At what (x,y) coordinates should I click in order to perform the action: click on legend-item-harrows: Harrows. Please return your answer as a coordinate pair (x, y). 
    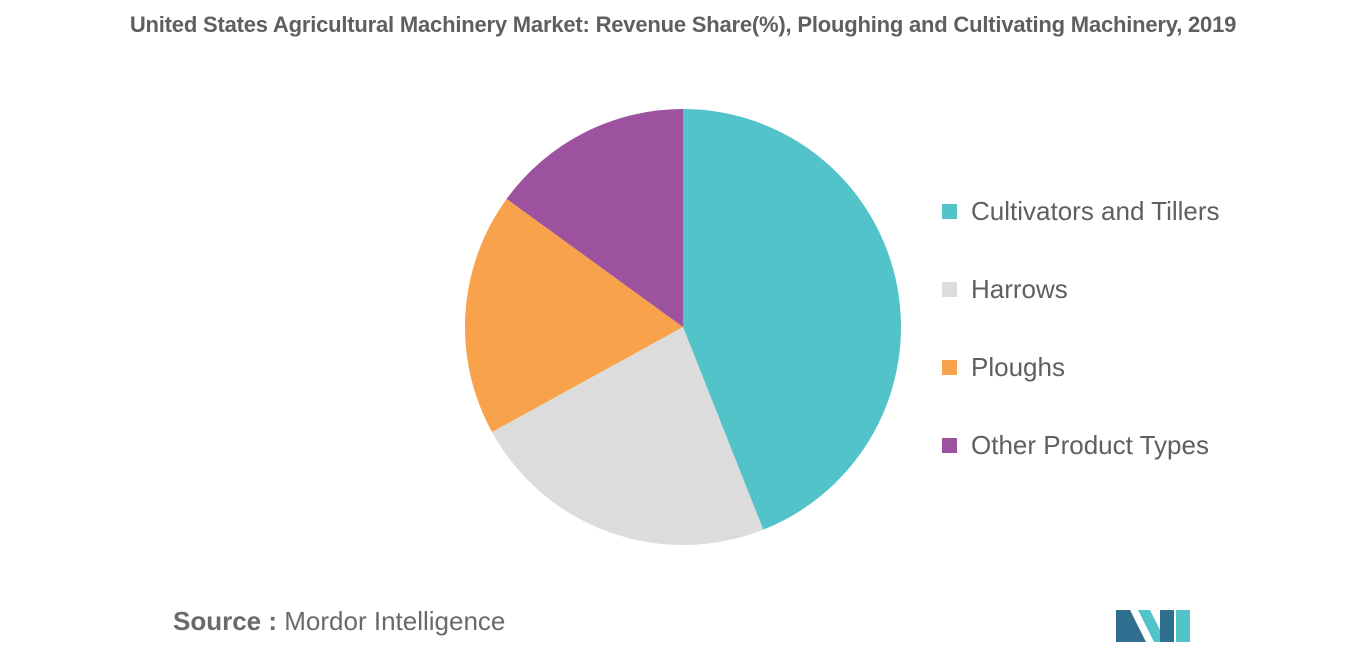
    Looking at the image, I should click on (1081, 309).